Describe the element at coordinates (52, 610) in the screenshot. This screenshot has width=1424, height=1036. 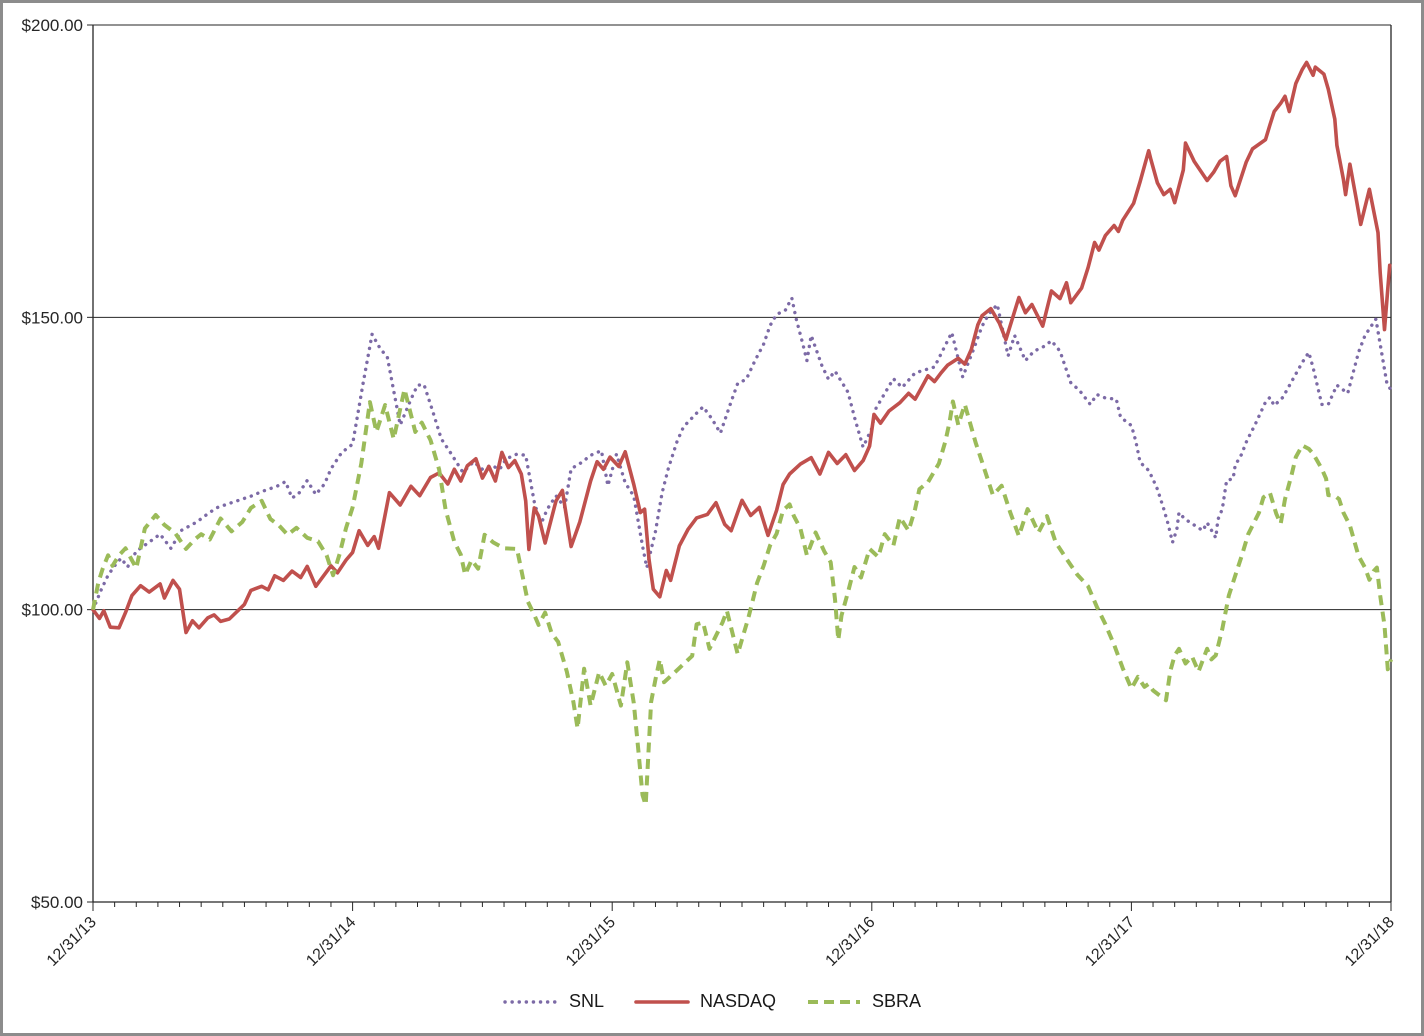
I see `y-axis-label: $100.00` at that location.